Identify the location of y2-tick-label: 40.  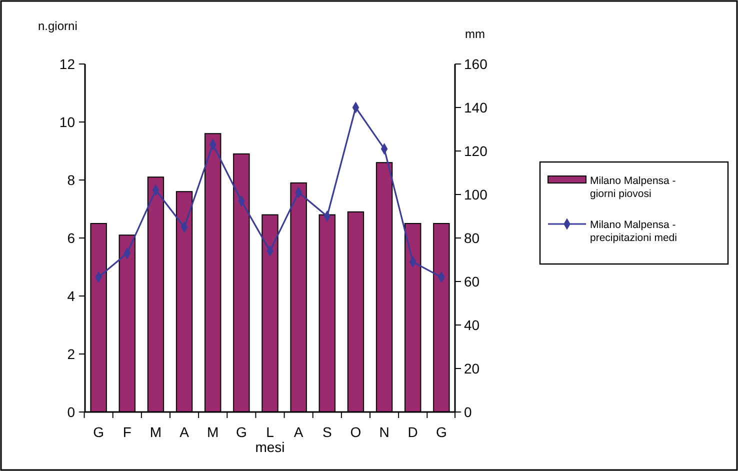
(472, 325).